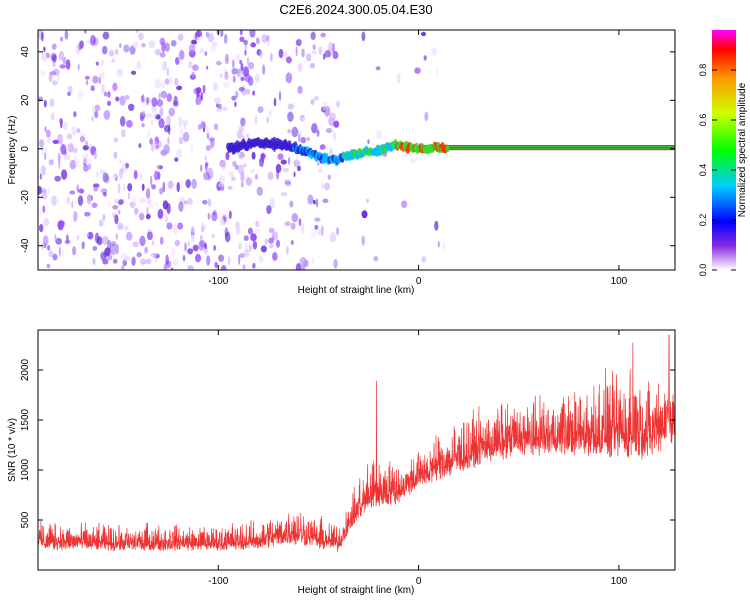 The image size is (750, 600). Describe the element at coordinates (703, 270) in the screenshot. I see `colorbar-tick-label: 0.0` at that location.